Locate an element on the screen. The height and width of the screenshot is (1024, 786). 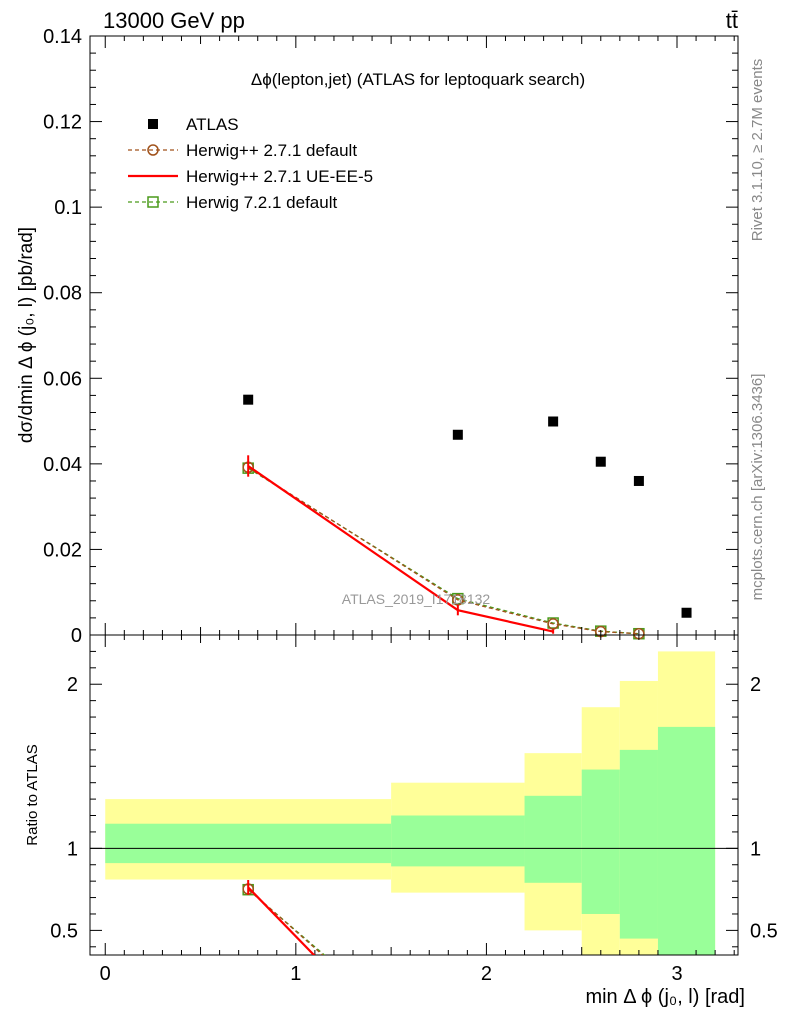
ratio-y-tick-label-right: 1 is located at coordinates (755, 849).